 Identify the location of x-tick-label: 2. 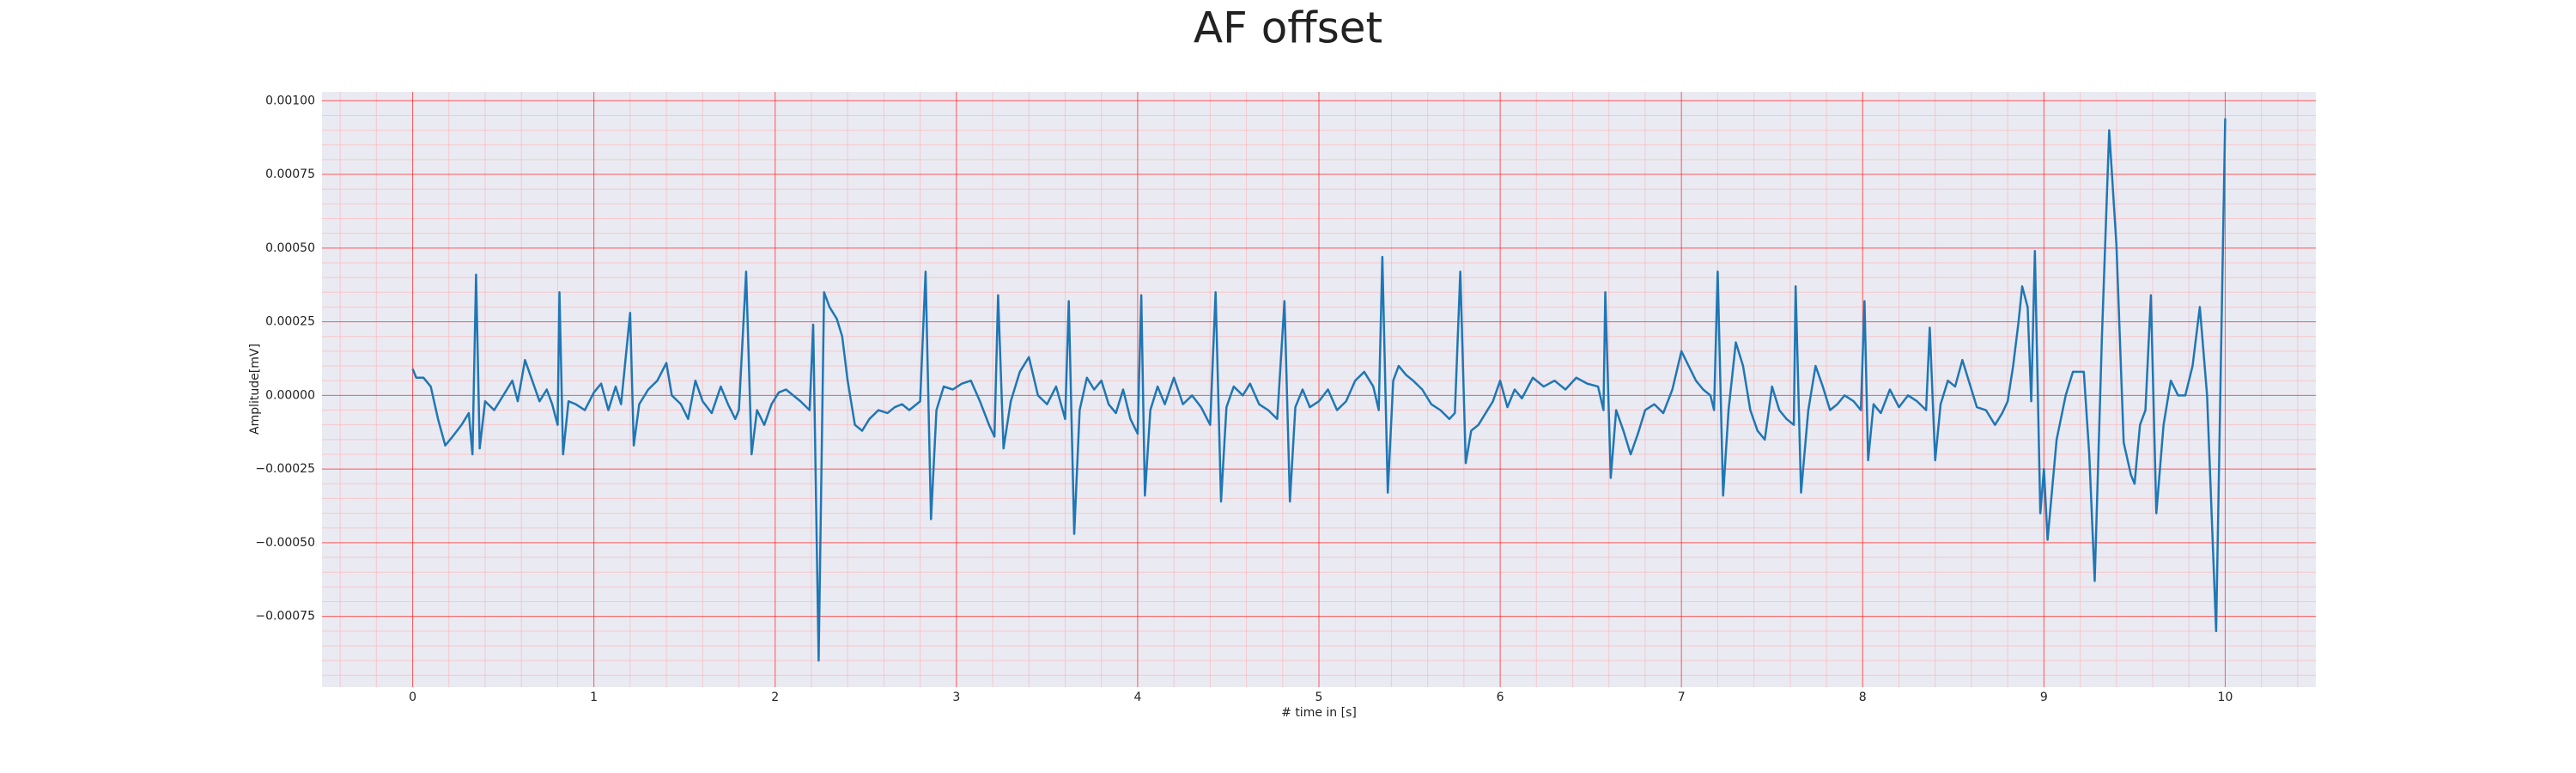
(775, 697).